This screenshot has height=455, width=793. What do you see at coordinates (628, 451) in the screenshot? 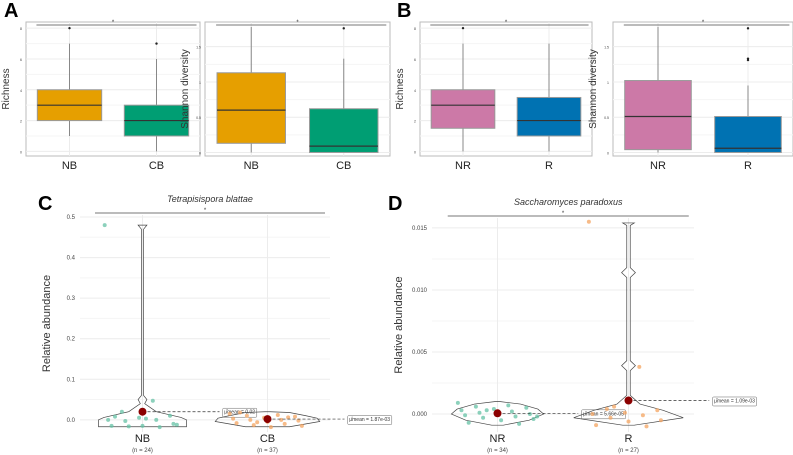
I see `group-size-label: (n = 27)` at bounding box center [628, 451].